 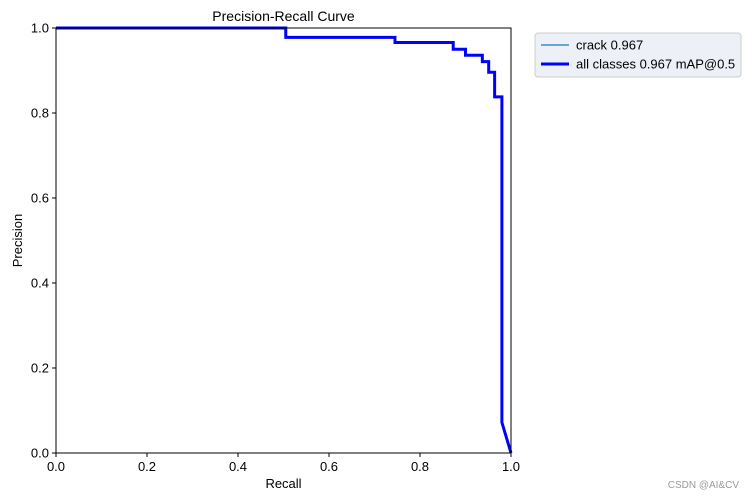 What do you see at coordinates (40, 368) in the screenshot?
I see `y-tick-label: 0.2` at bounding box center [40, 368].